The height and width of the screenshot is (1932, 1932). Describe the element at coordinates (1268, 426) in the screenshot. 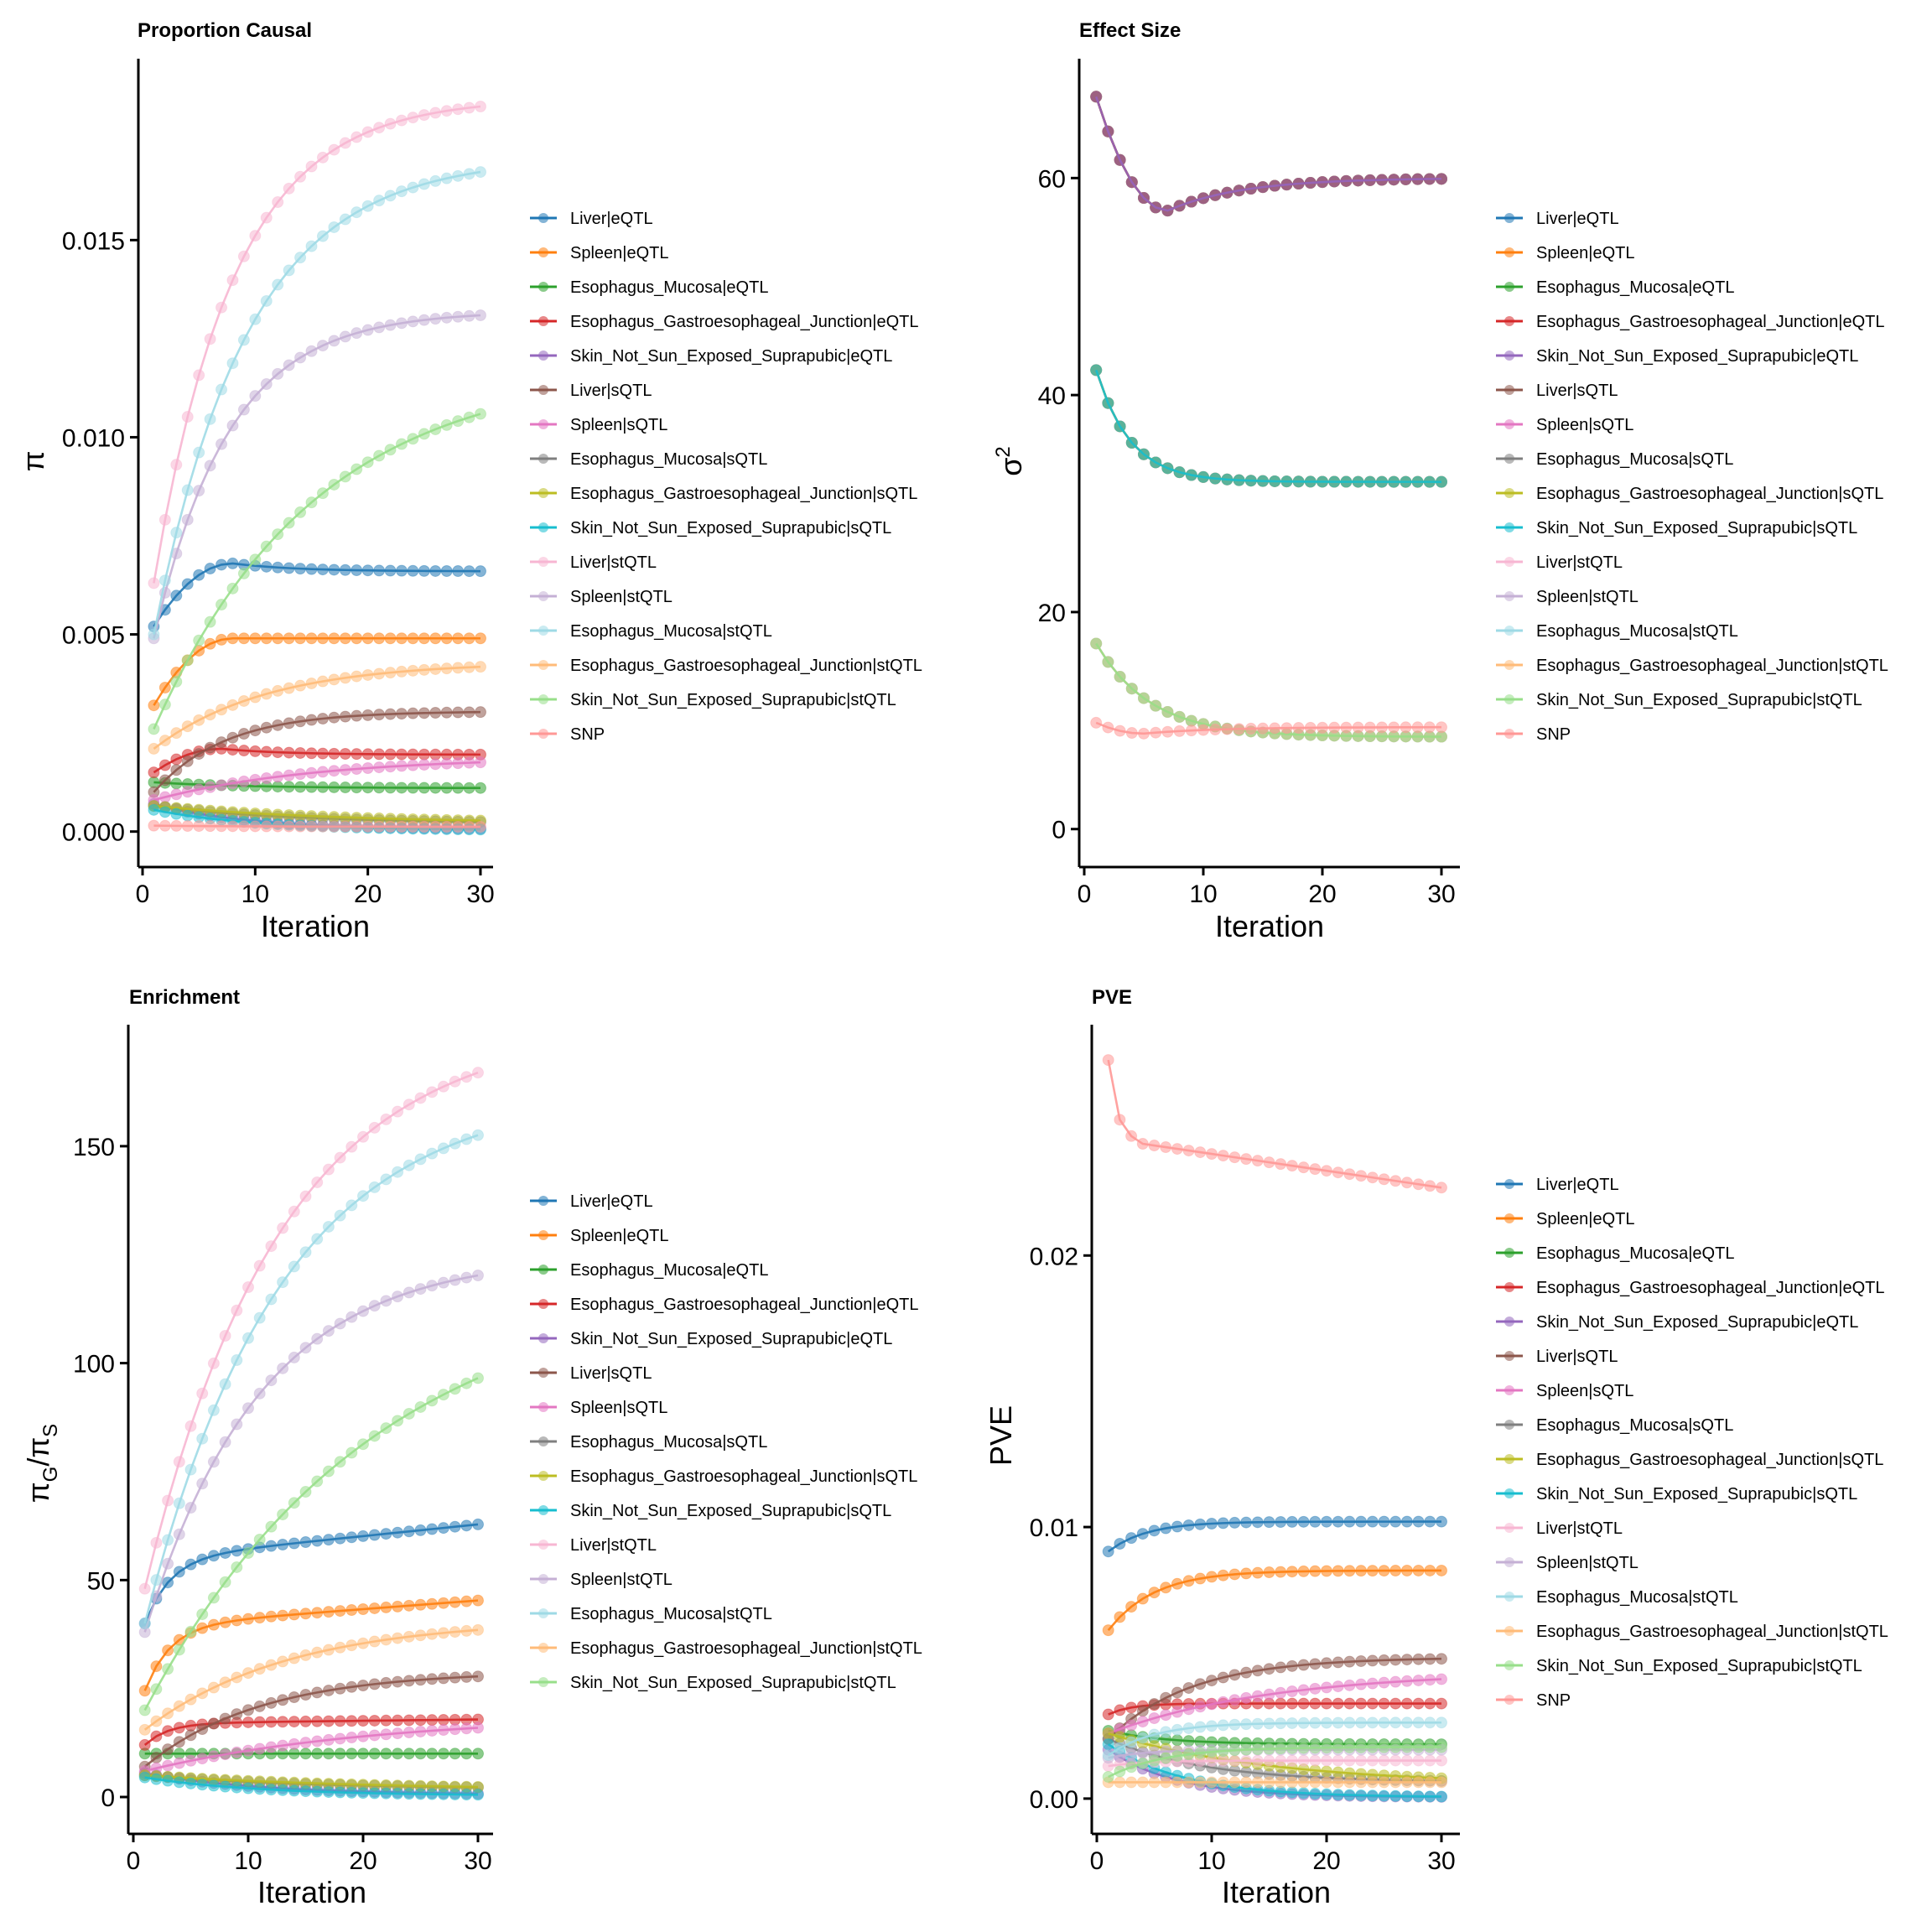

I see `series-skin-not-sun-exposed-suprapubic-sqtl` at that location.